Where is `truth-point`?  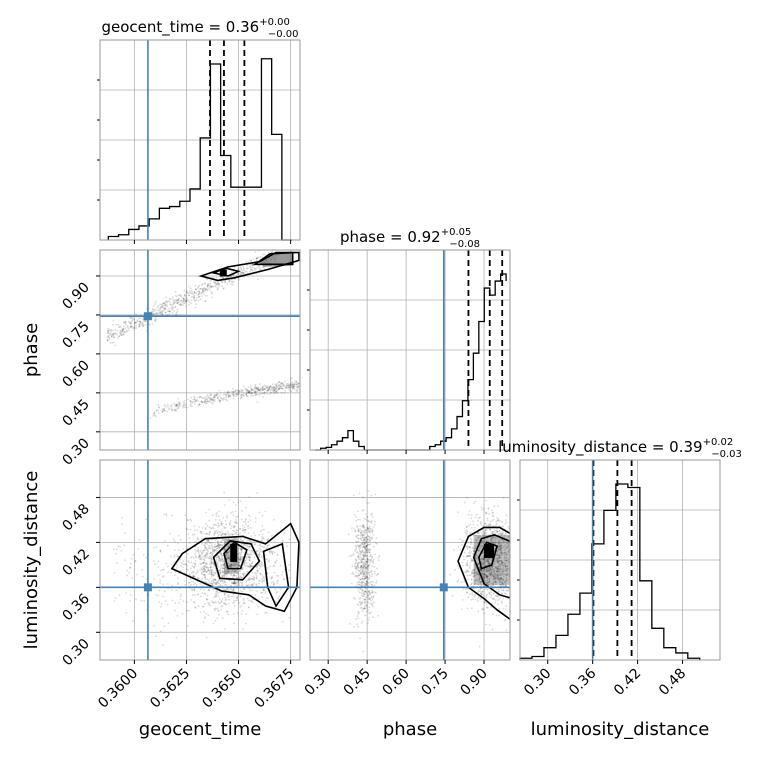
truth-point is located at coordinates (147, 316).